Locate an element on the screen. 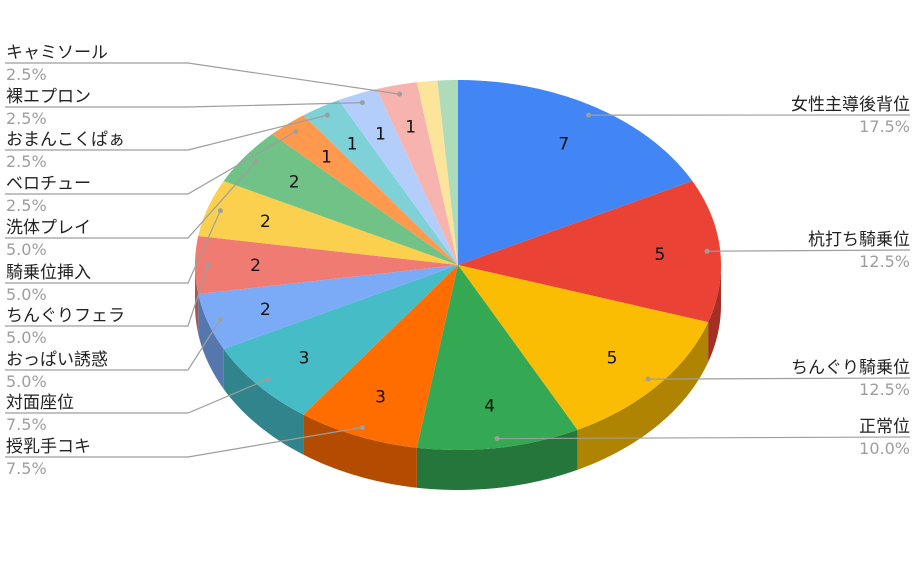 Image resolution: width=923 pixels, height=566 pixels. slice-name: 正常位 is located at coordinates (884, 427).